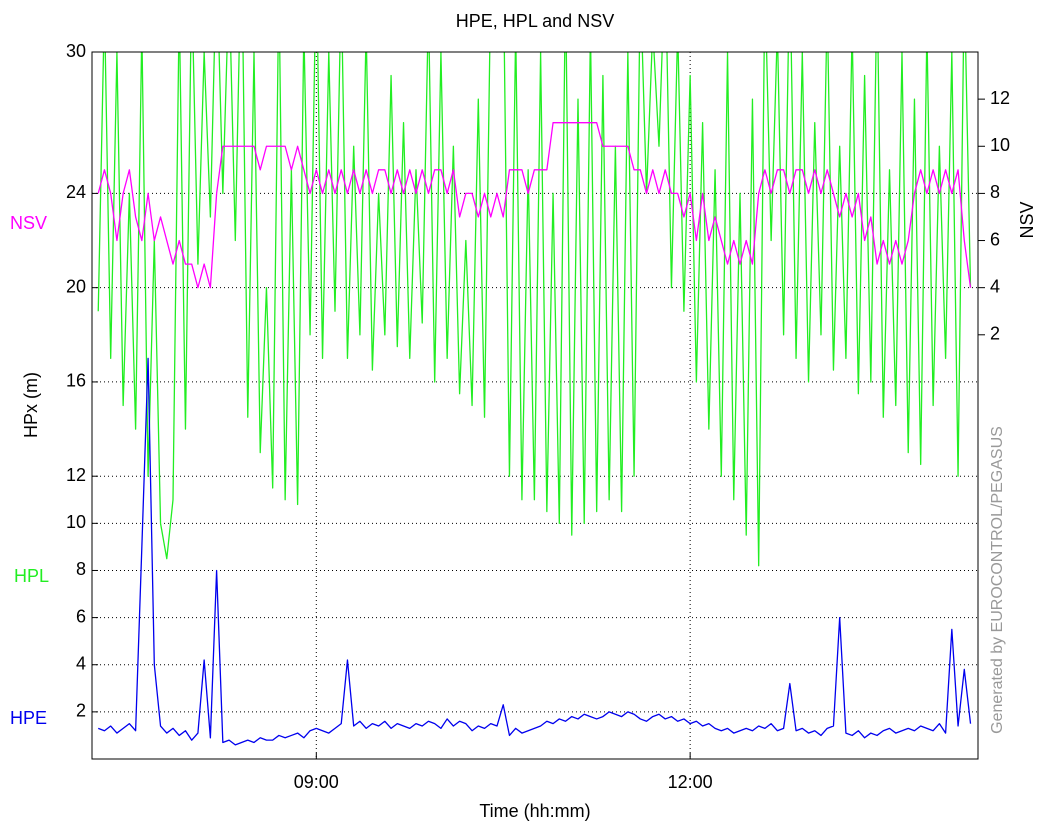  What do you see at coordinates (1027, 219) in the screenshot?
I see `y2-axis-label: NSV` at bounding box center [1027, 219].